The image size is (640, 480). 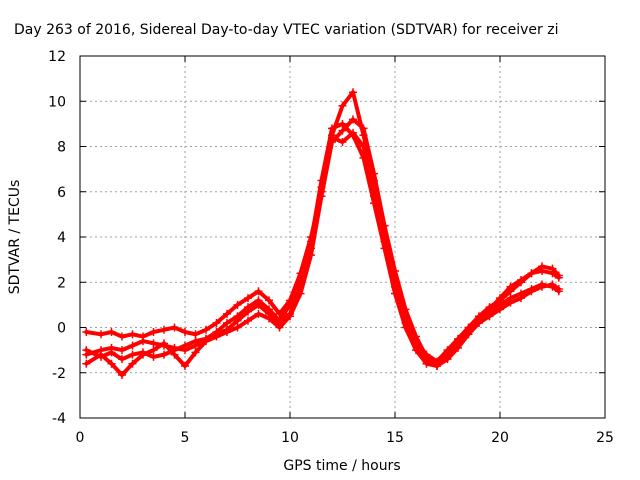 What do you see at coordinates (500, 438) in the screenshot?
I see `x-tick-label: 20` at bounding box center [500, 438].